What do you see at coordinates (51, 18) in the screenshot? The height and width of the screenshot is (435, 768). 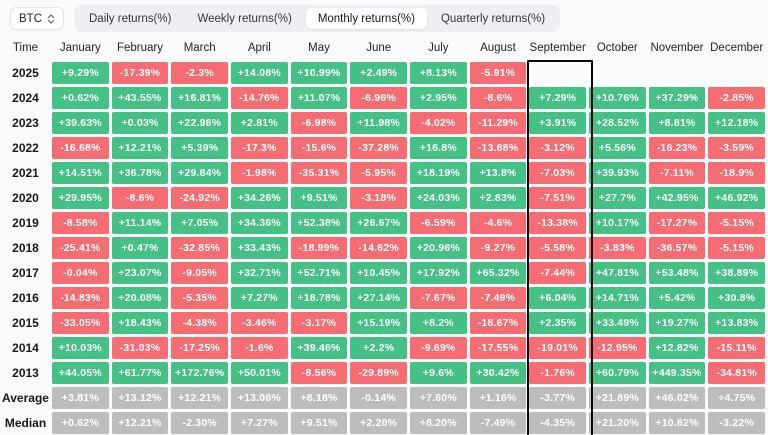 I see `select-carets-icon` at bounding box center [51, 18].